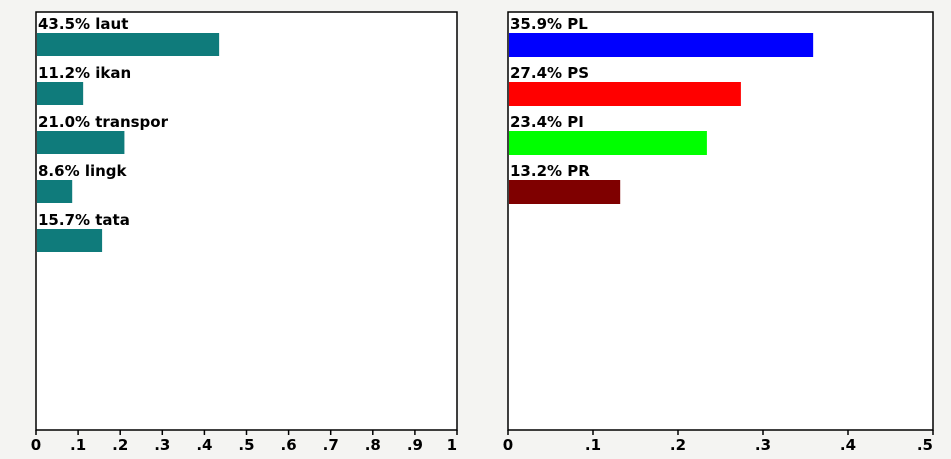 The width and height of the screenshot is (951, 459). I want to click on left-x-tick-label: .2, so click(120, 445).